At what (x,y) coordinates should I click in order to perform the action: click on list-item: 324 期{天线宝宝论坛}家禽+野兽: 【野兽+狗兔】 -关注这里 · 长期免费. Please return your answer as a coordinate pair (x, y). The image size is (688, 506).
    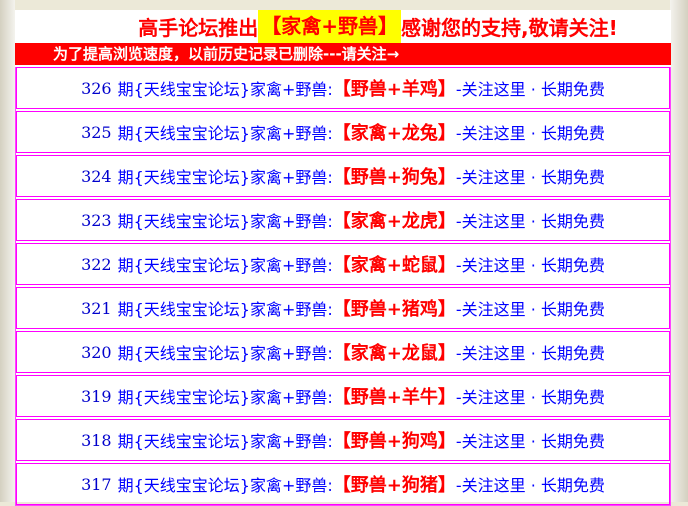
    Looking at the image, I should click on (343, 176).